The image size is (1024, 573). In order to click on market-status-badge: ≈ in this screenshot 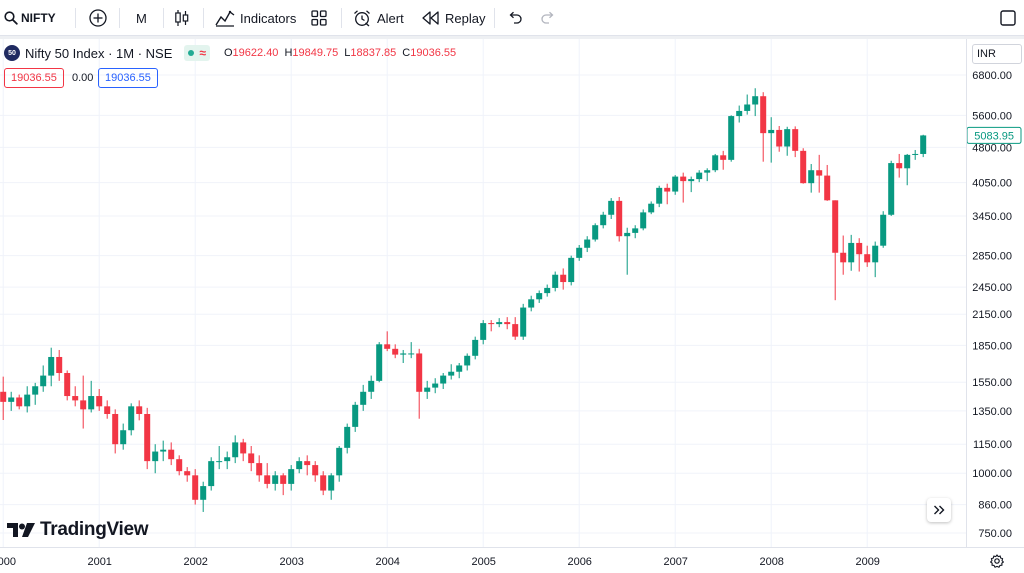, I will do `click(197, 53)`.